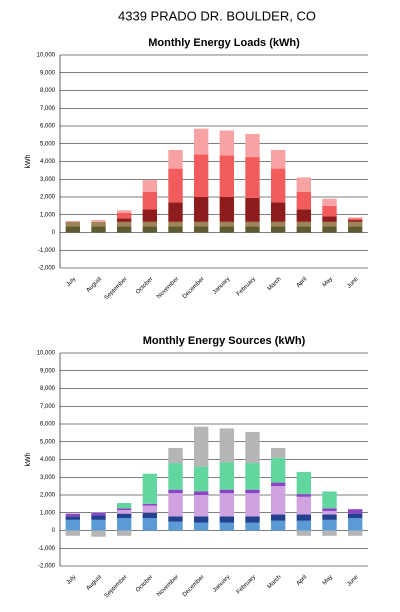 This screenshot has width=400, height=612. Describe the element at coordinates (48, 73) in the screenshot. I see `y-tick-label: 9,000` at that location.